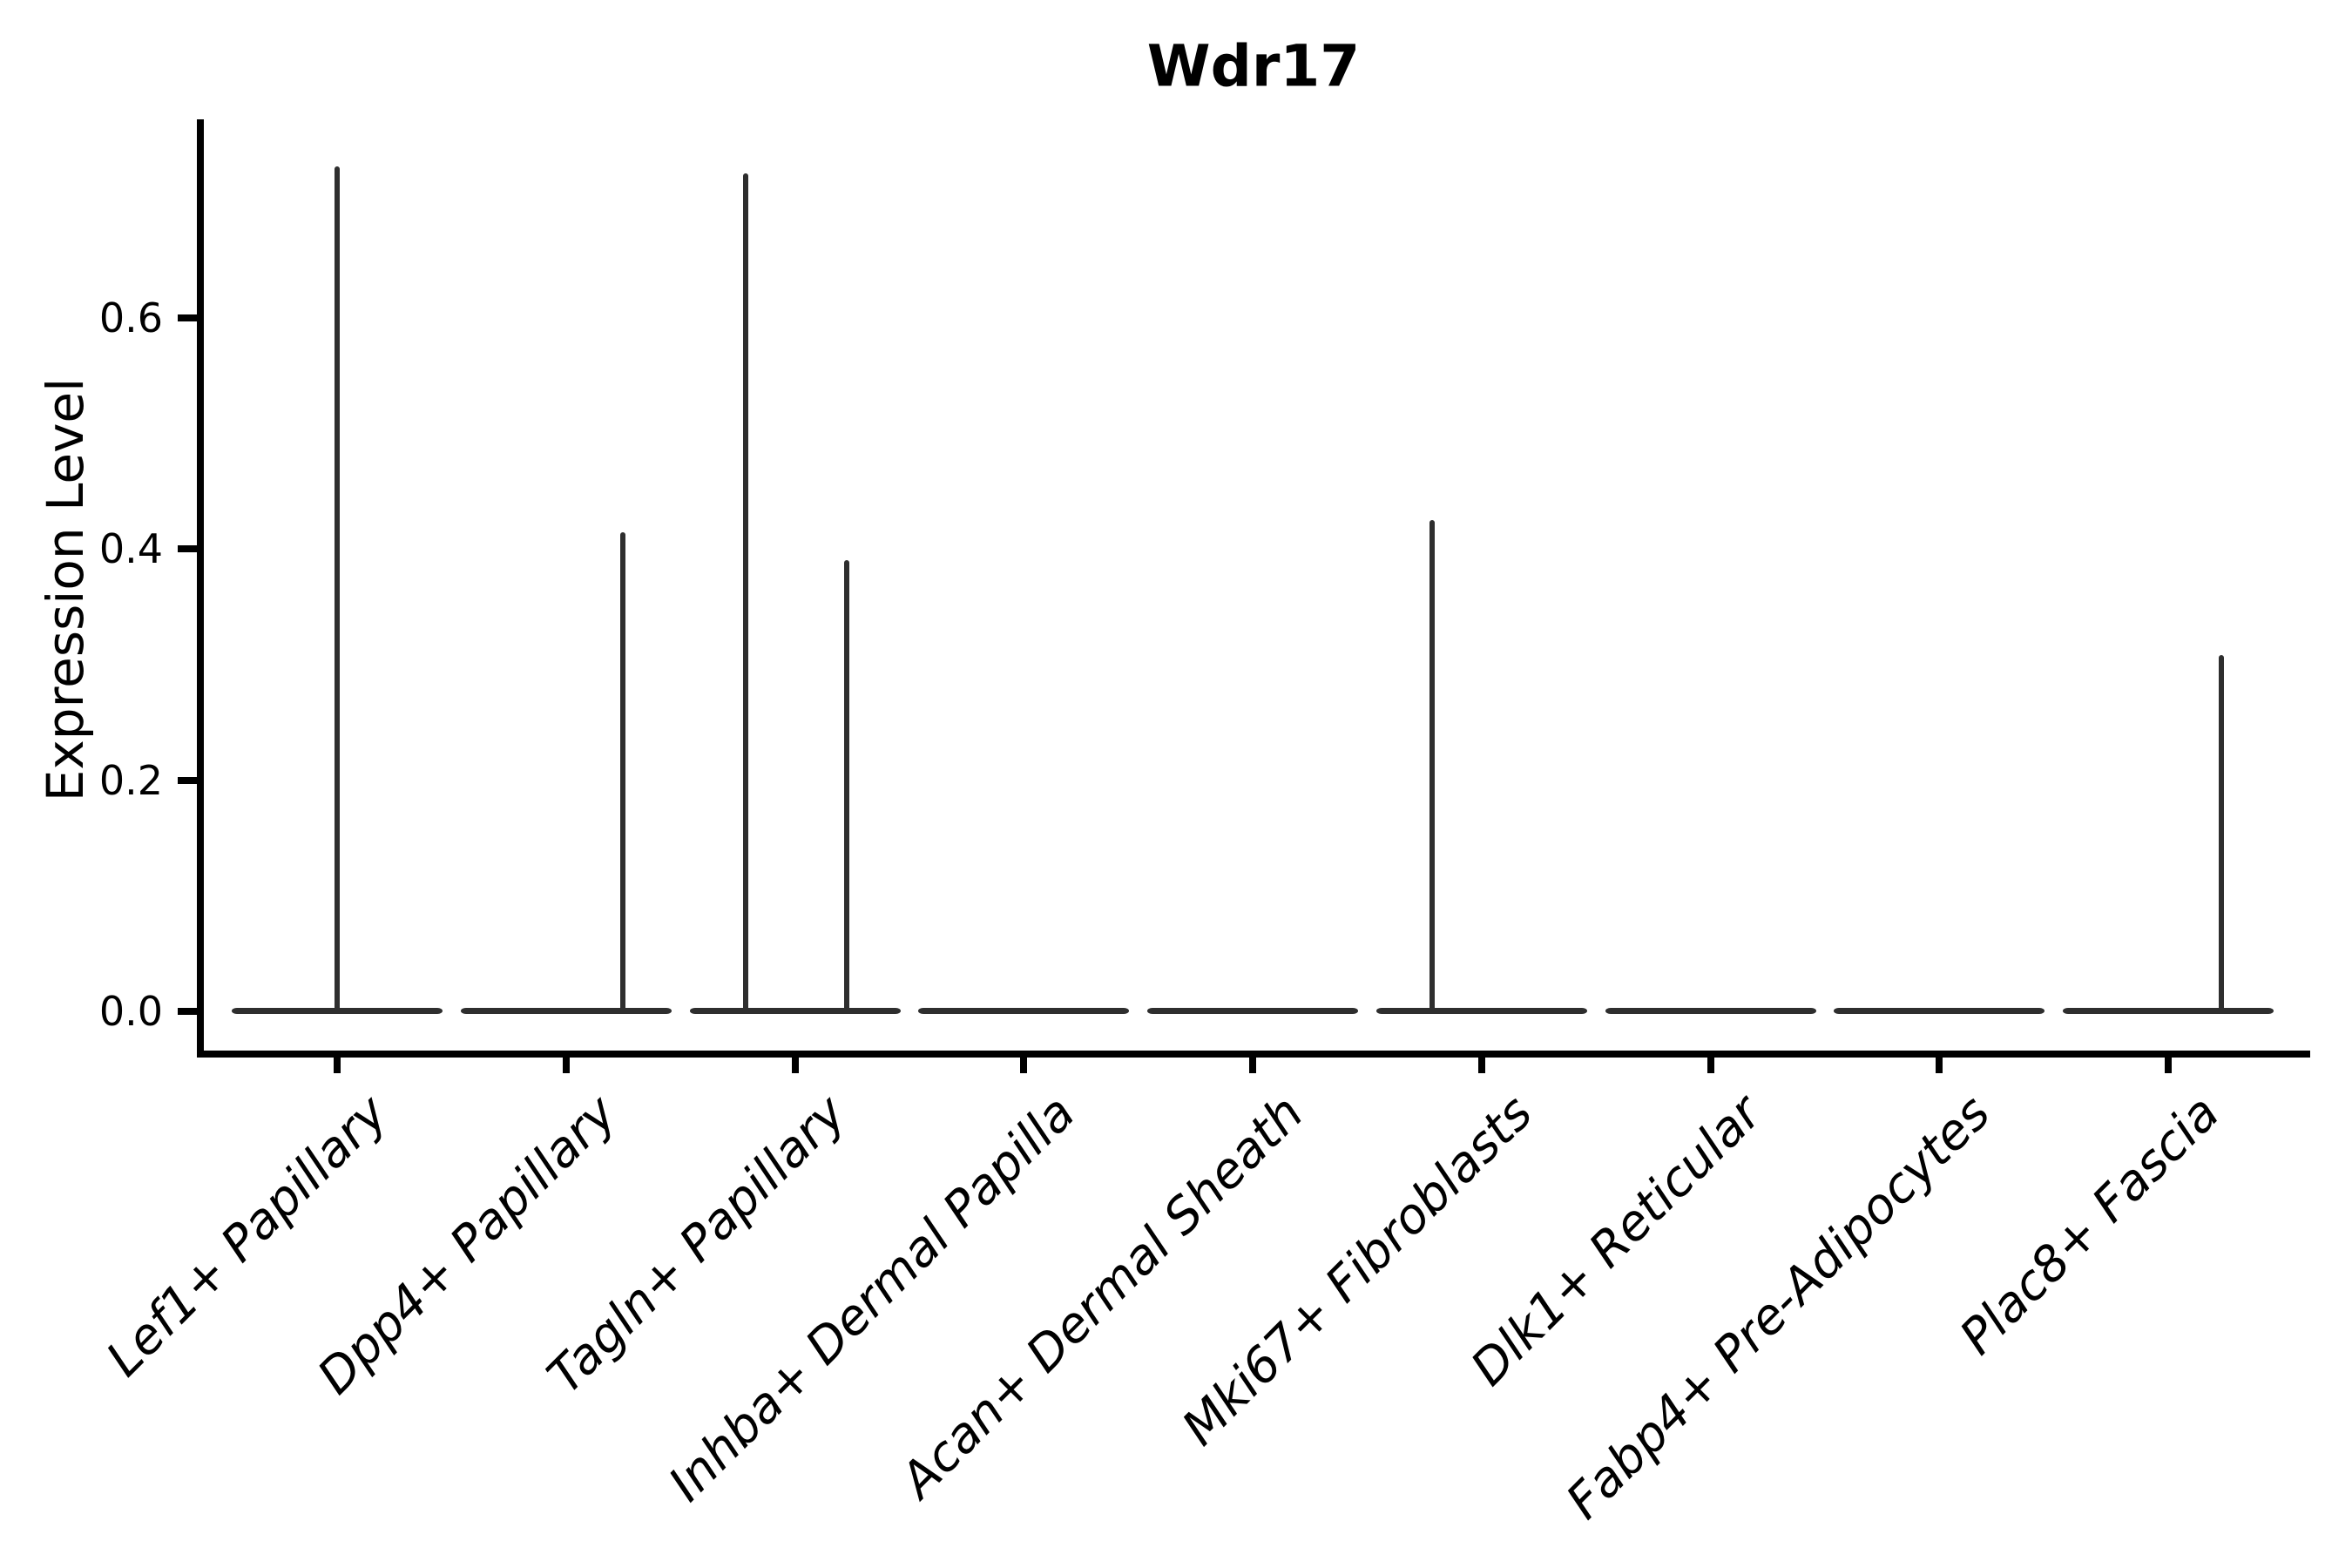 The width and height of the screenshot is (2352, 1568). Describe the element at coordinates (1103, 1297) in the screenshot. I see `x-tick-label: Acan+ Dermal Sheath` at that location.